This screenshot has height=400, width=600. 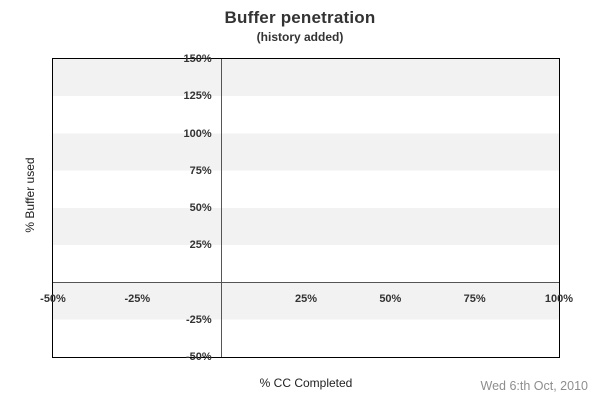 I want to click on y-tick-label: -50%, so click(x=198, y=357).